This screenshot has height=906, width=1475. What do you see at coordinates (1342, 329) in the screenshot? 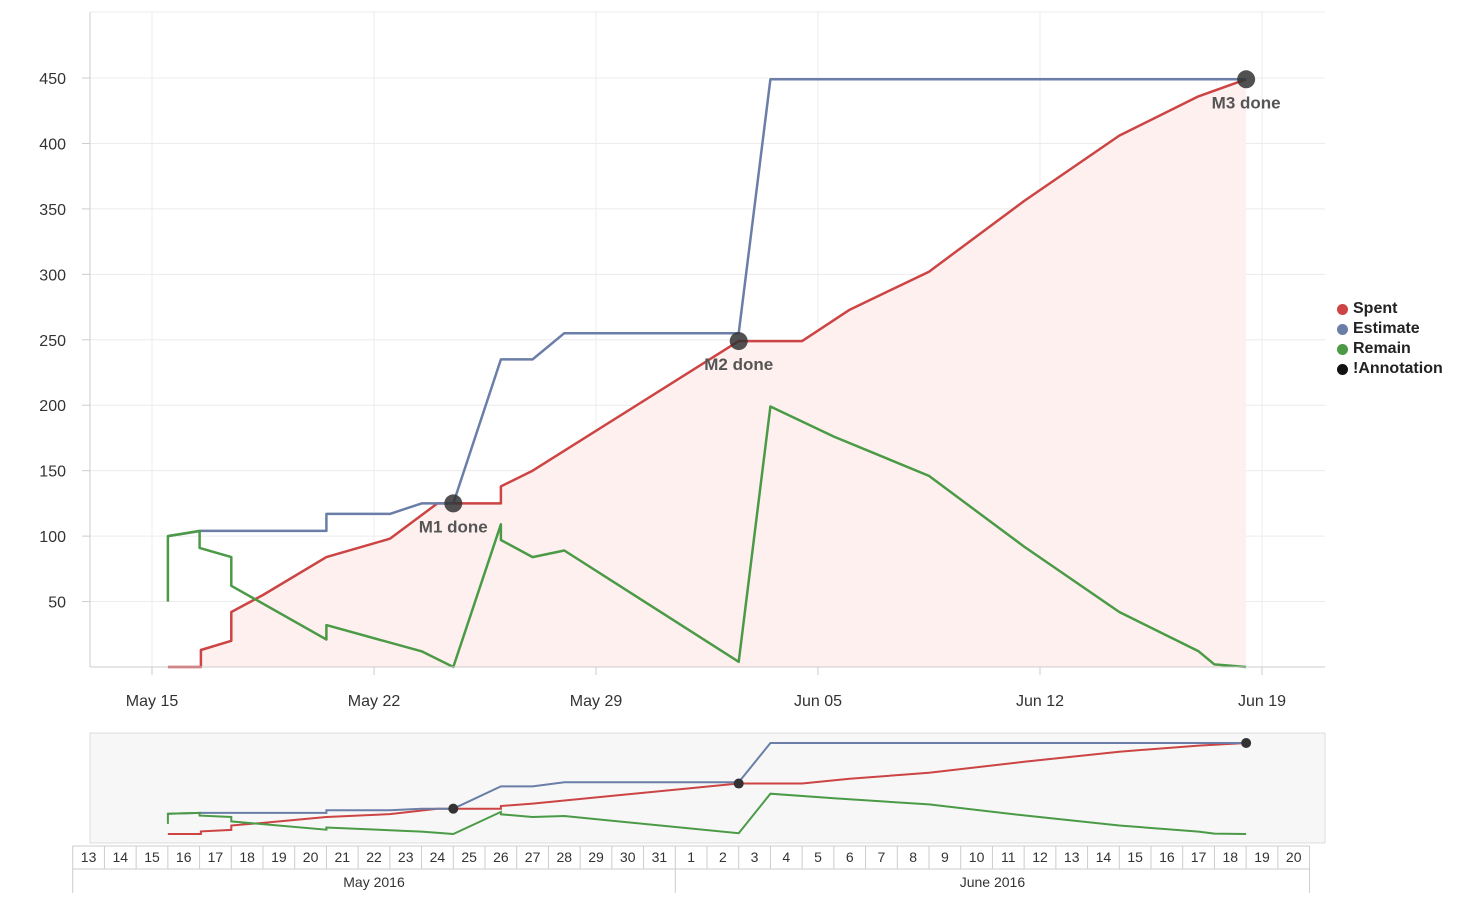
I see `legend-estimate-swatch` at bounding box center [1342, 329].